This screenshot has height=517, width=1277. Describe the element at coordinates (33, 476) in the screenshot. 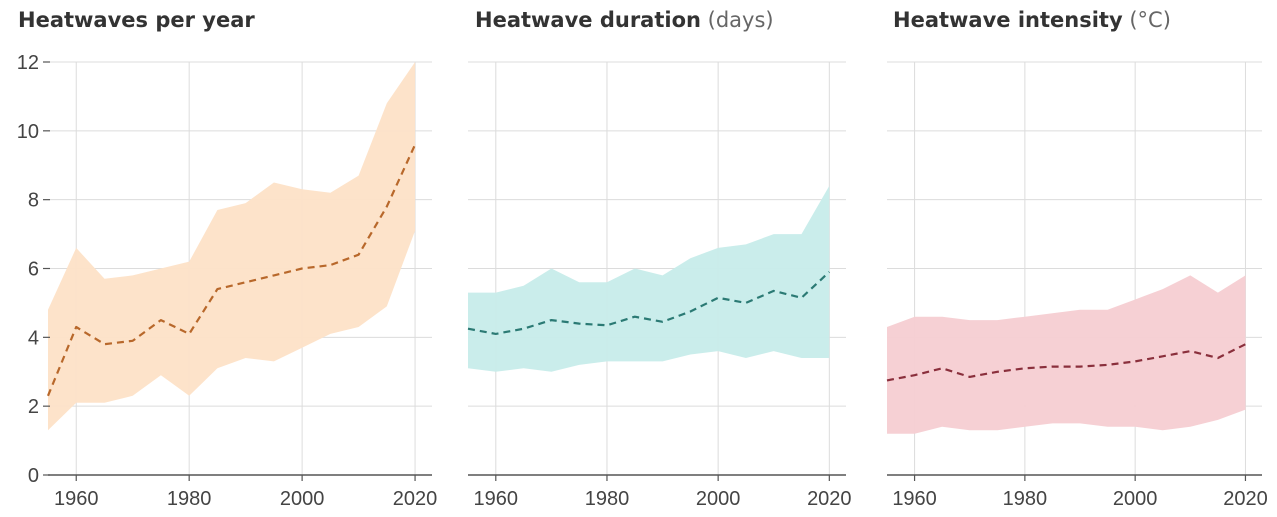

I see `y-tick-label: 0` at that location.